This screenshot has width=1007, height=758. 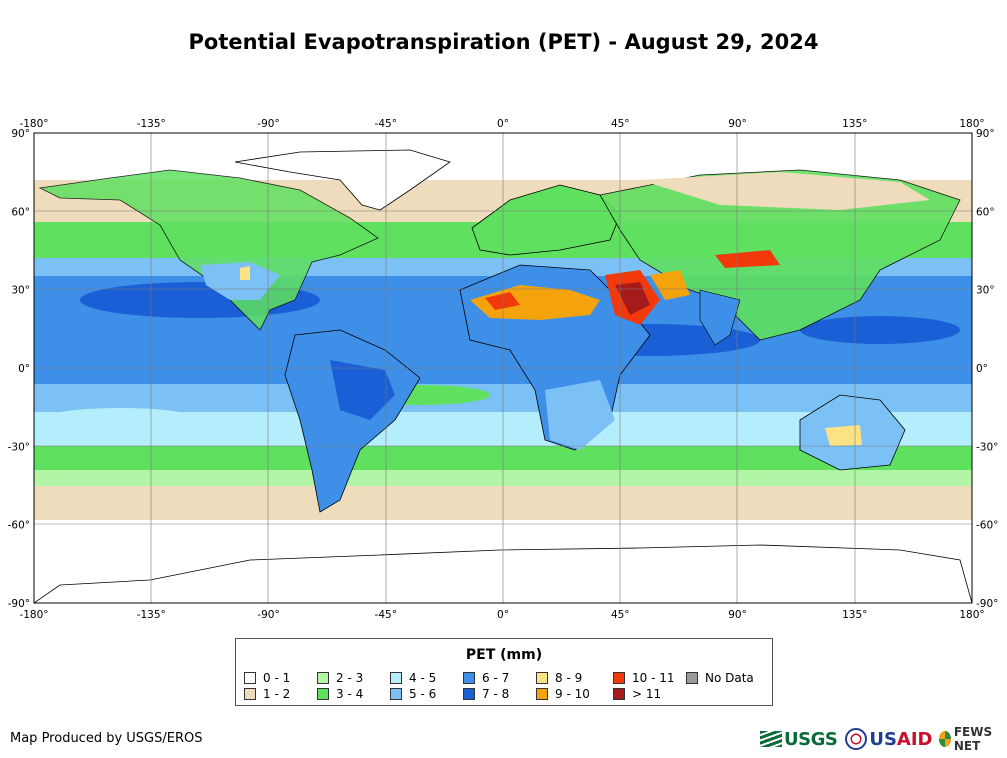 I want to click on lat-tick-label-right: -90°, so click(x=987, y=604).